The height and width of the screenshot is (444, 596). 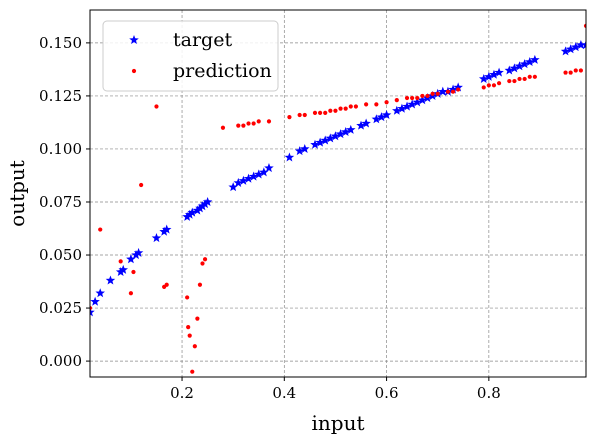 I want to click on y-tick-label: 0.100, so click(x=60, y=149).